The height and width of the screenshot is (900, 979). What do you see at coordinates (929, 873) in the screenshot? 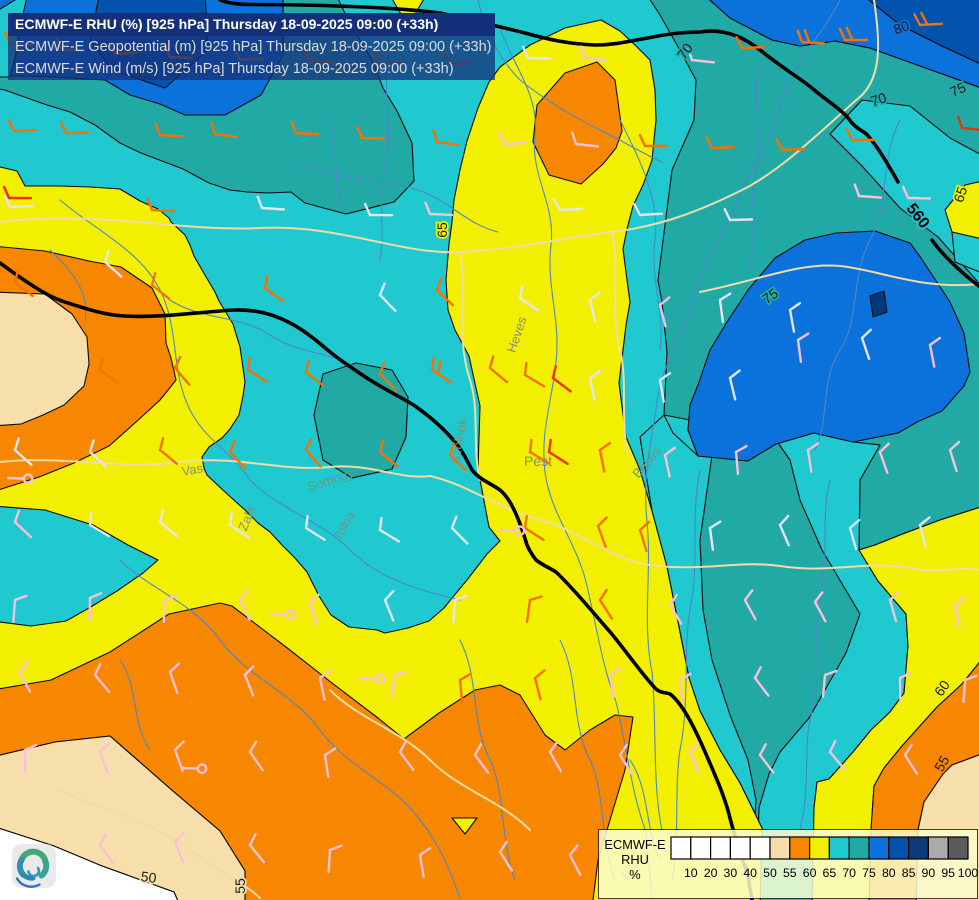
I see `svg-text: 90` at bounding box center [929, 873].